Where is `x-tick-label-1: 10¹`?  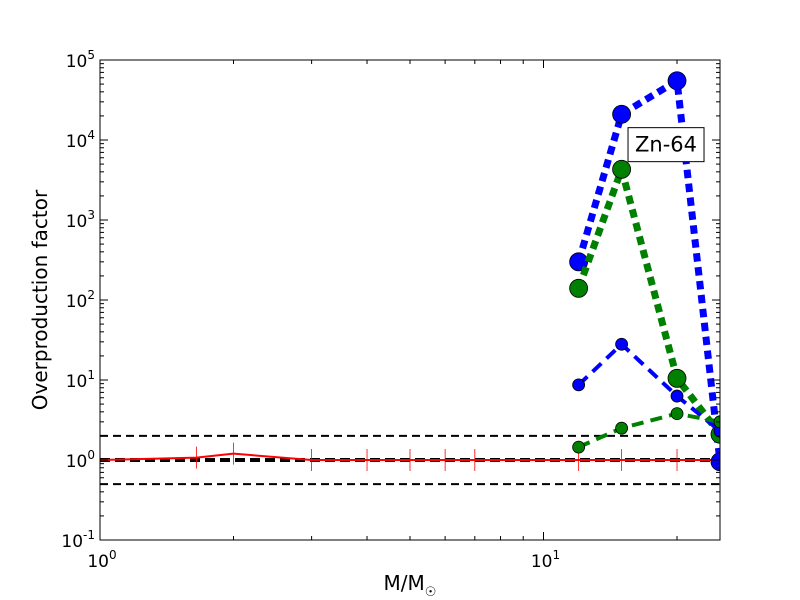 x-tick-label-1: 10¹ is located at coordinates (545, 560).